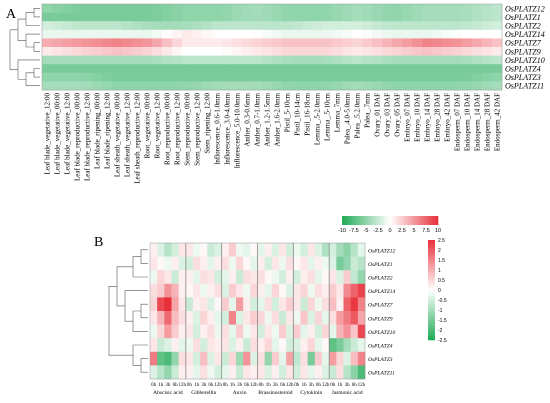 The height and width of the screenshot is (403, 550). What do you see at coordinates (380, 319) in the screenshot?
I see `panel-b-row-label: OsPLATZ9` at bounding box center [380, 319].